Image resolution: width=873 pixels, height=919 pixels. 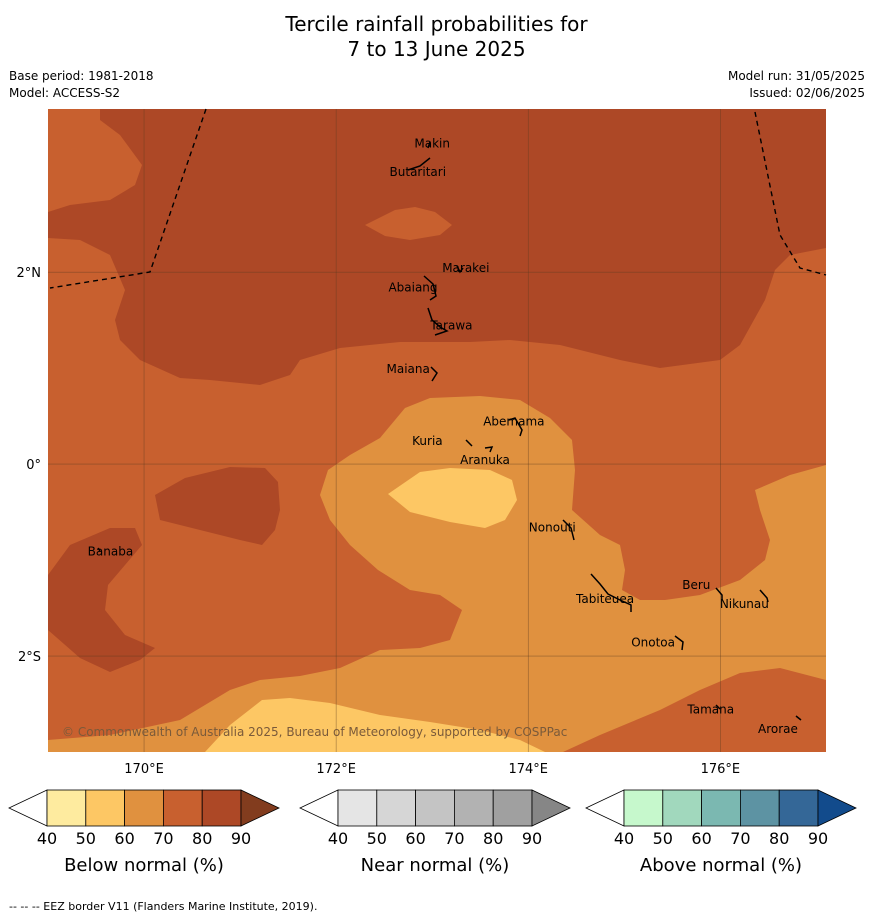 What do you see at coordinates (528, 769) in the screenshot?
I see `lon-tick-label: 174°E` at bounding box center [528, 769].